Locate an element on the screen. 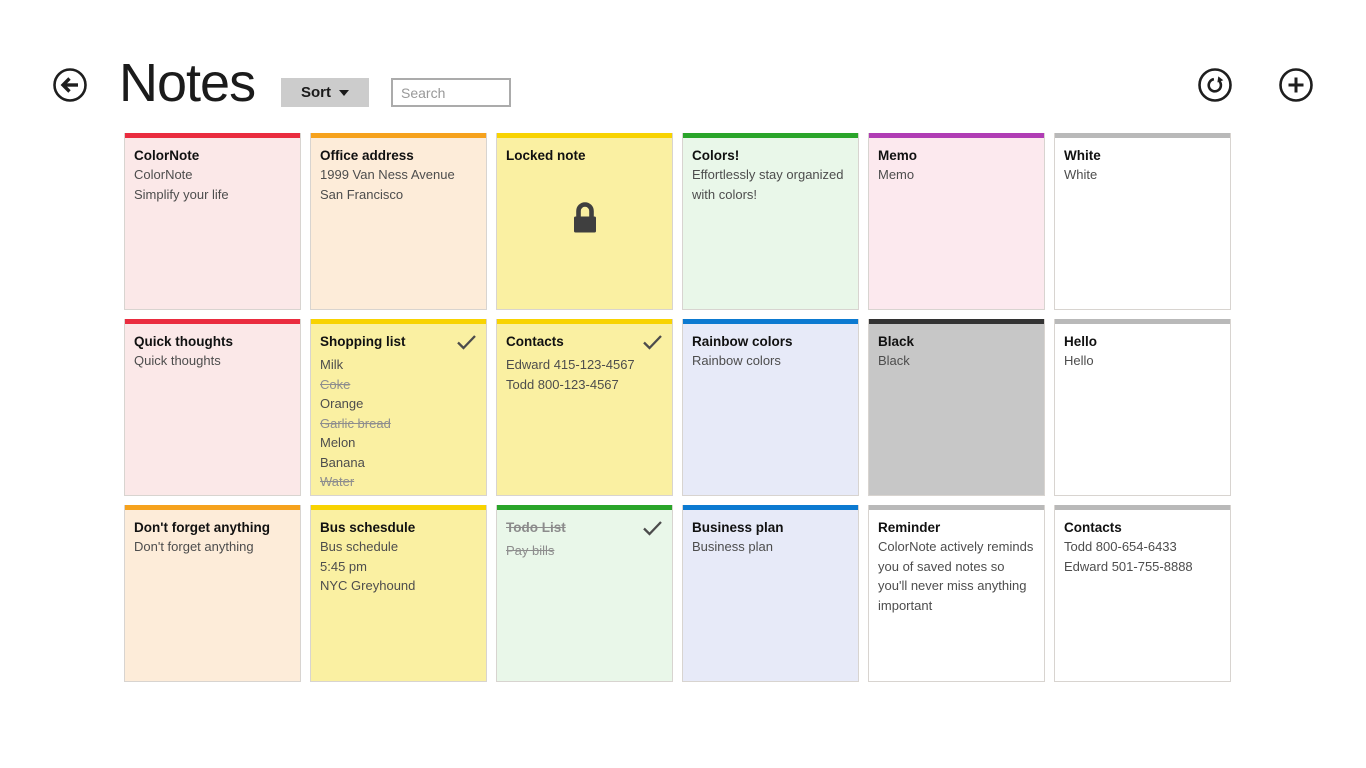 This screenshot has width=1366, height=768. note-line: Hello is located at coordinates (1079, 360).